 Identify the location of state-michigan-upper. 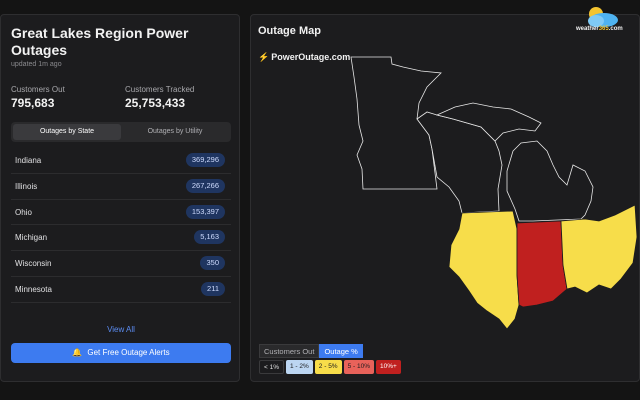
(488, 122).